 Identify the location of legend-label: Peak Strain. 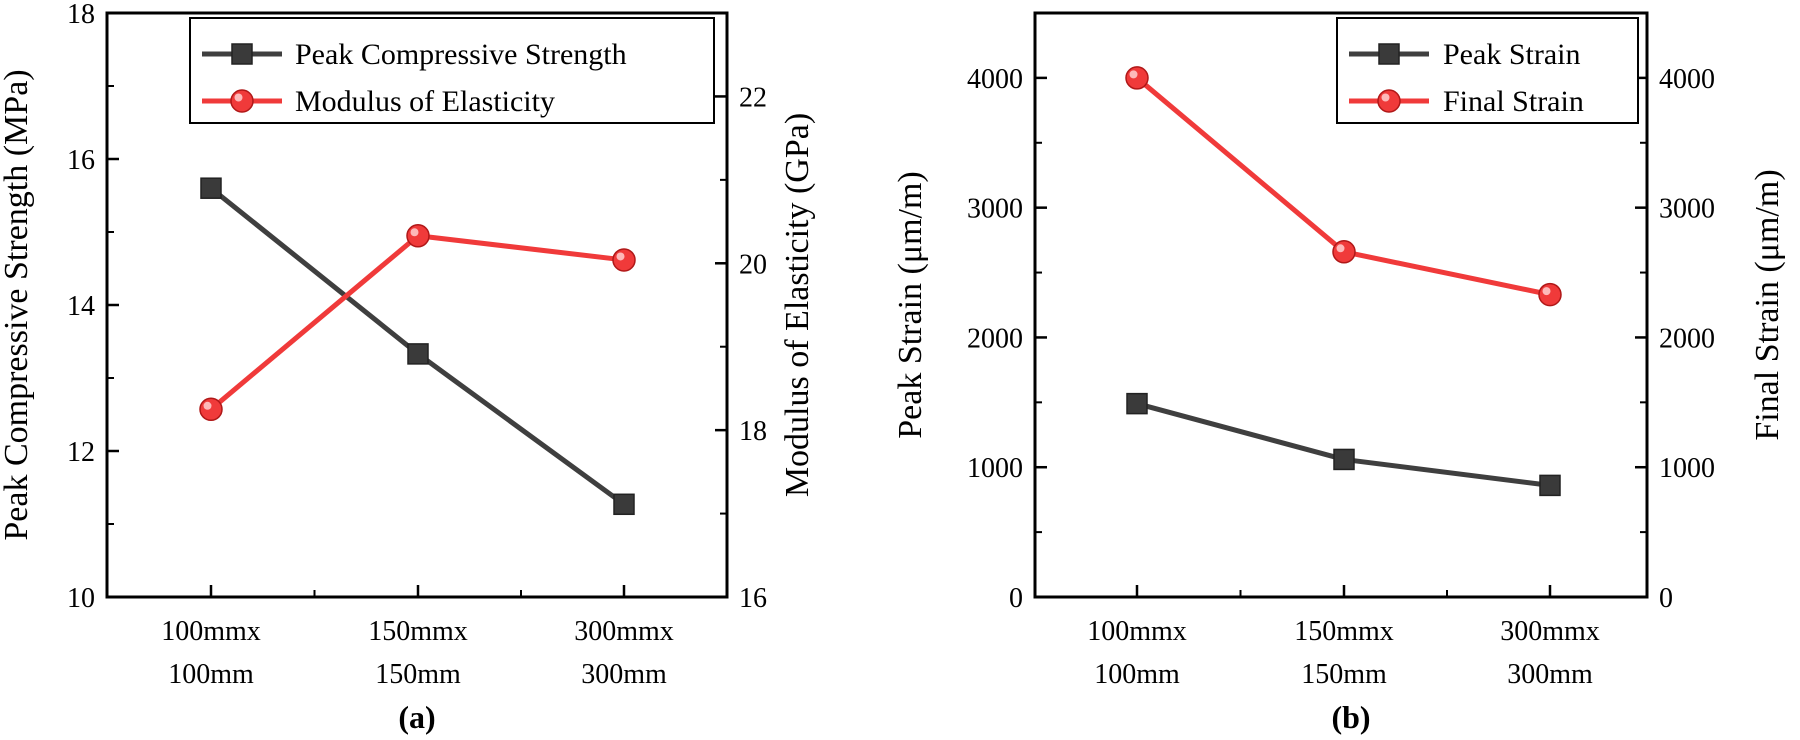
(1511, 54).